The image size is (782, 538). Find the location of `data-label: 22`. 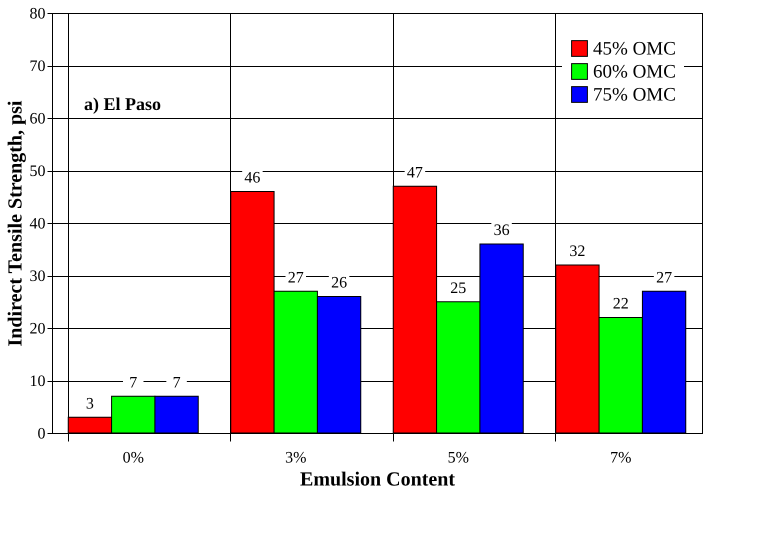

data-label: 22 is located at coordinates (620, 304).